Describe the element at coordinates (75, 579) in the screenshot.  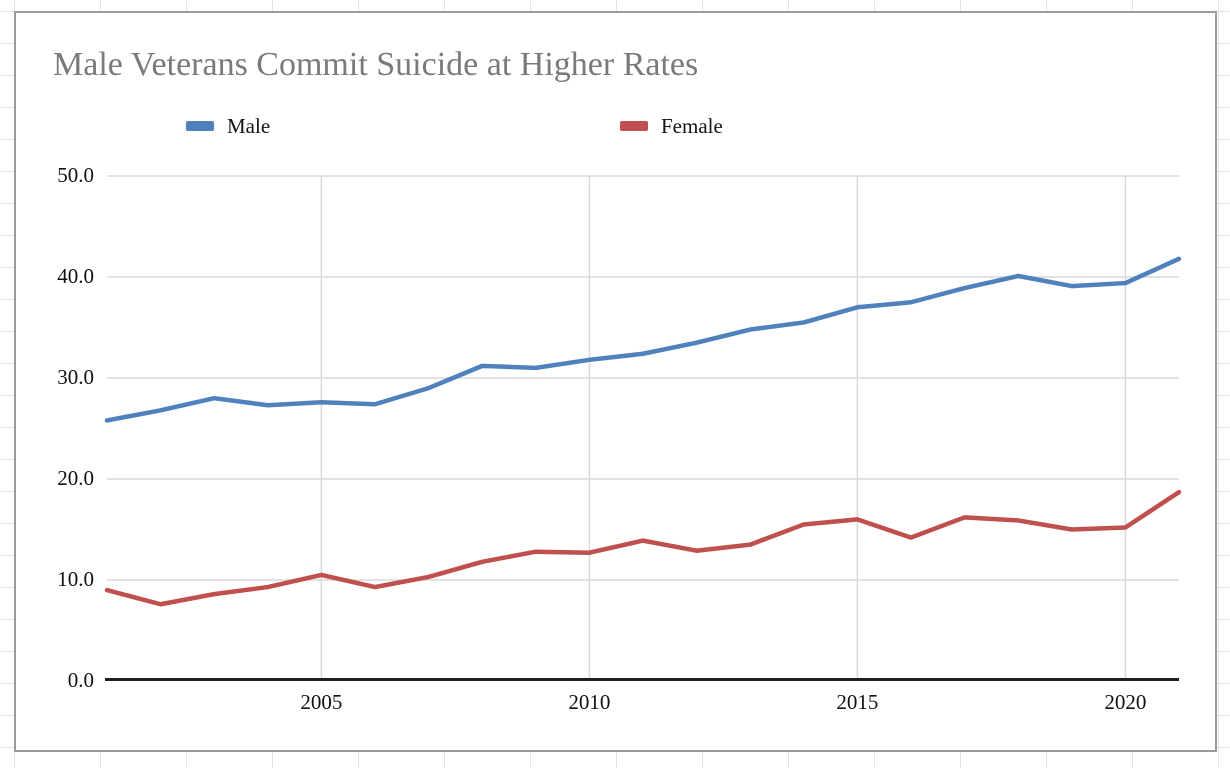
I see `y-tick-label: 10.0` at that location.